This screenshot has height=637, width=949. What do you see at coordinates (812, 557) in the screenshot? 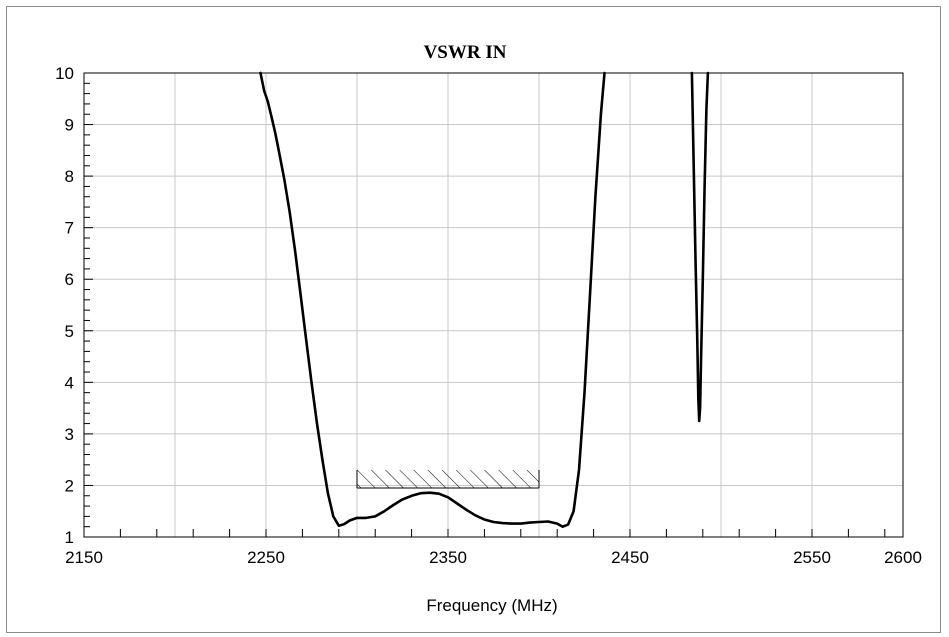
I see `x-tick-label: 2550` at bounding box center [812, 557].